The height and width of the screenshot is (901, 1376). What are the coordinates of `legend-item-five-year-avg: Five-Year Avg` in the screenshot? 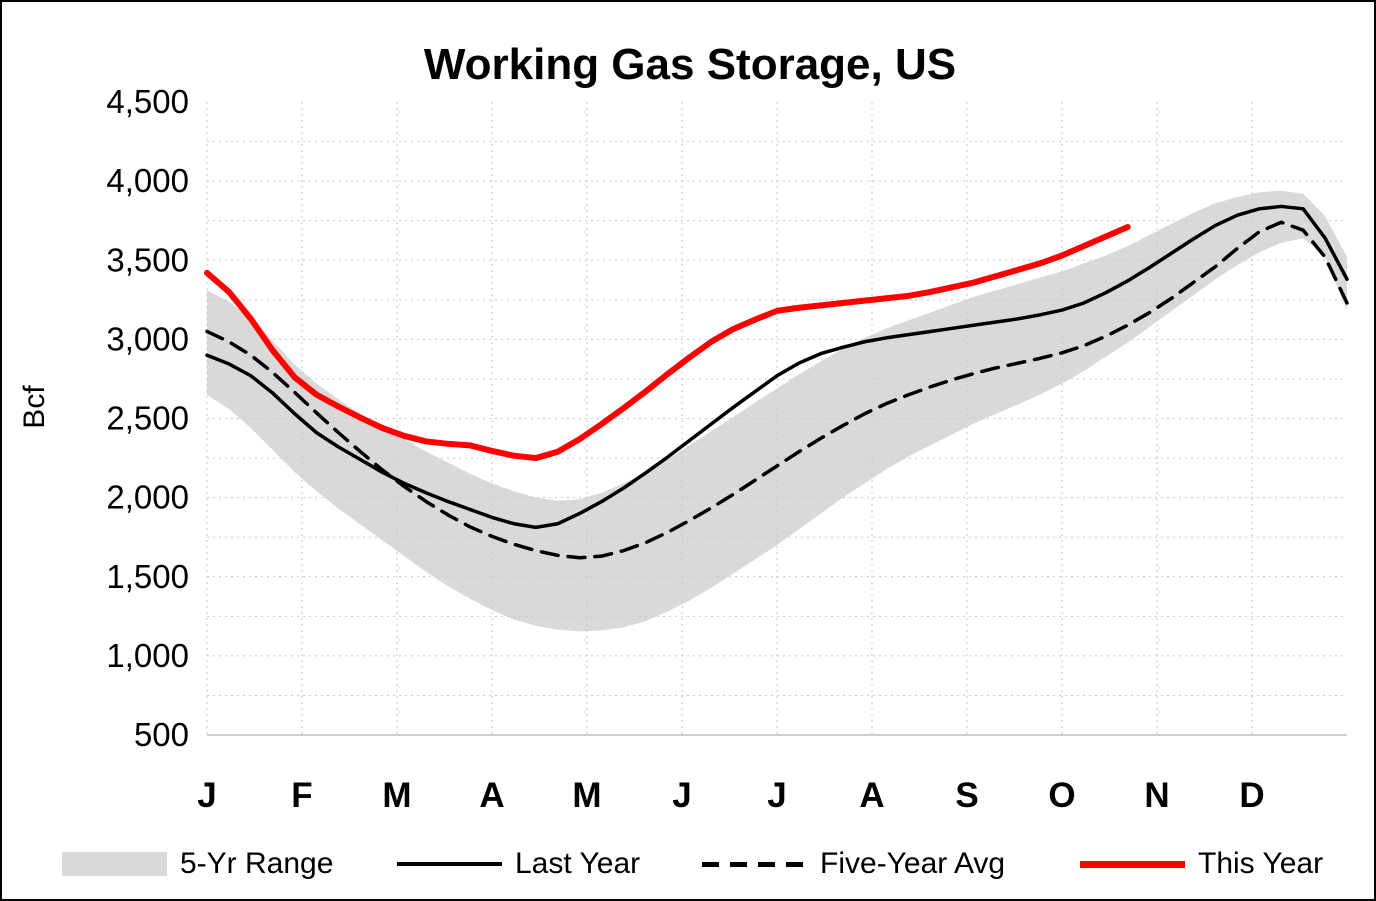 It's located at (853, 864).